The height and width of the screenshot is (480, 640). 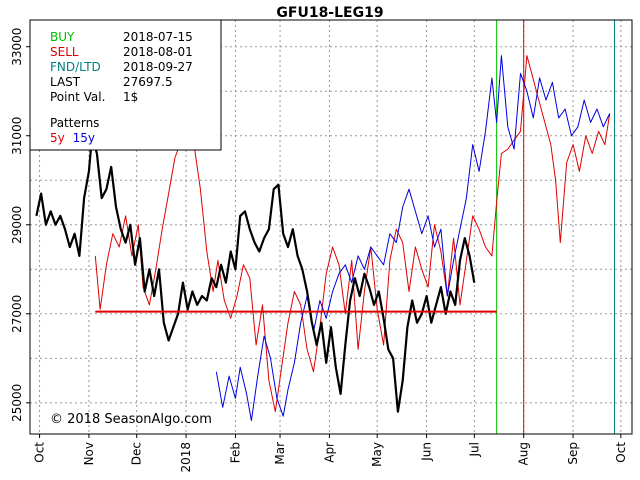 What do you see at coordinates (148, 82) in the screenshot?
I see `info-value: 27697.5` at bounding box center [148, 82].